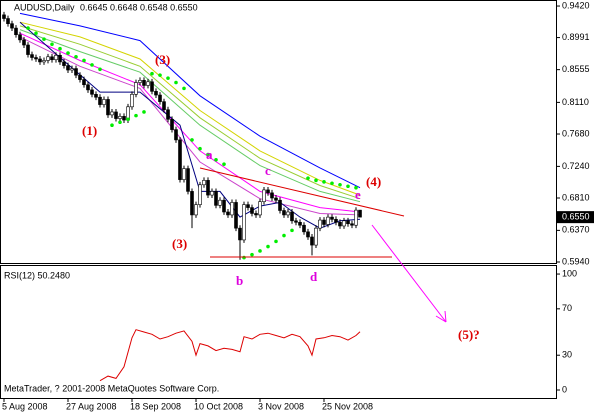 Image resolution: width=594 pixels, height=414 pixels. I want to click on wave-label: (3), so click(179, 243).